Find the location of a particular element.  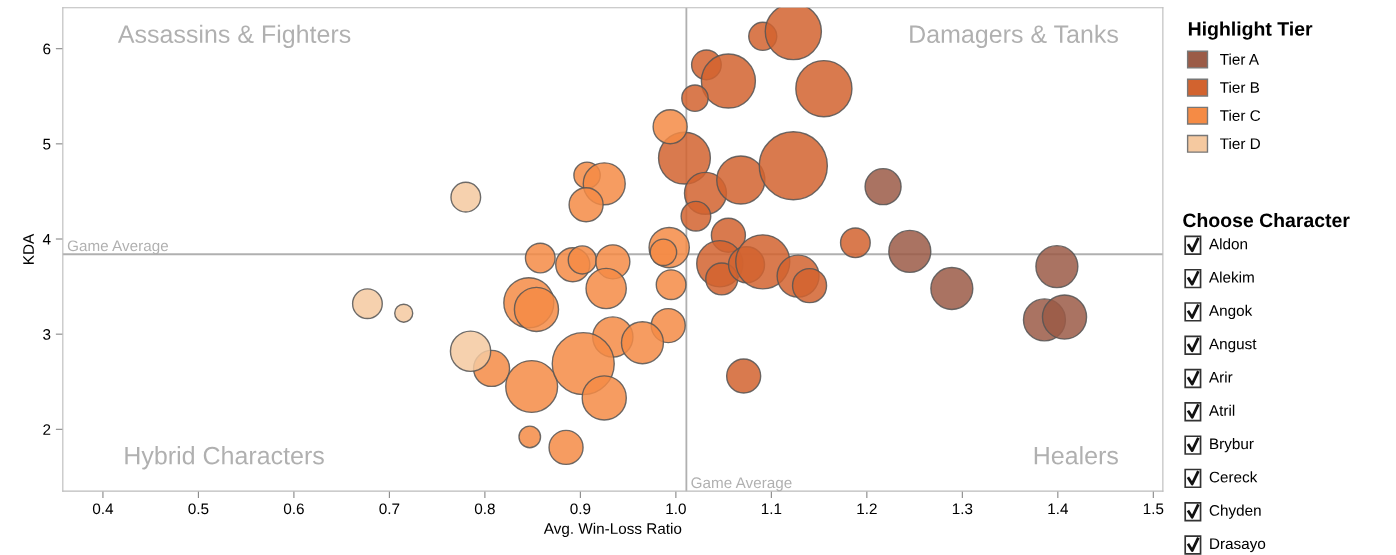

y-tick-label: 6 is located at coordinates (47, 49).